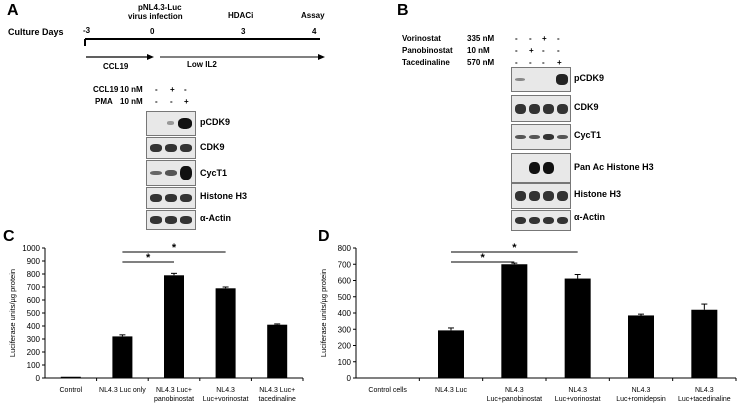 Image resolution: width=741 pixels, height=405 pixels. Describe the element at coordinates (131, 89) in the screenshot. I see `treatment-ccl19-conc: 10 nM` at that location.